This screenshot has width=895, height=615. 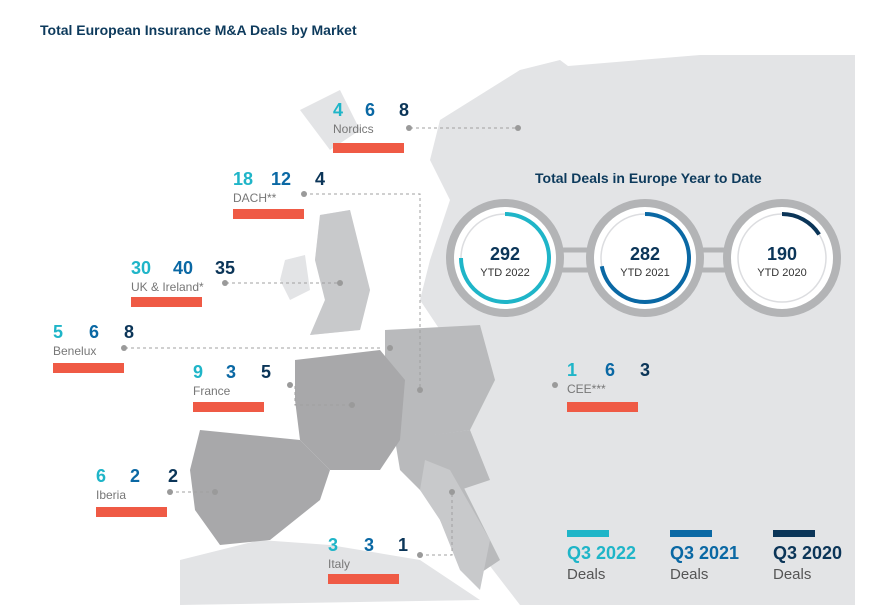 What do you see at coordinates (304, 194) in the screenshot?
I see `dot-dach-label` at bounding box center [304, 194].